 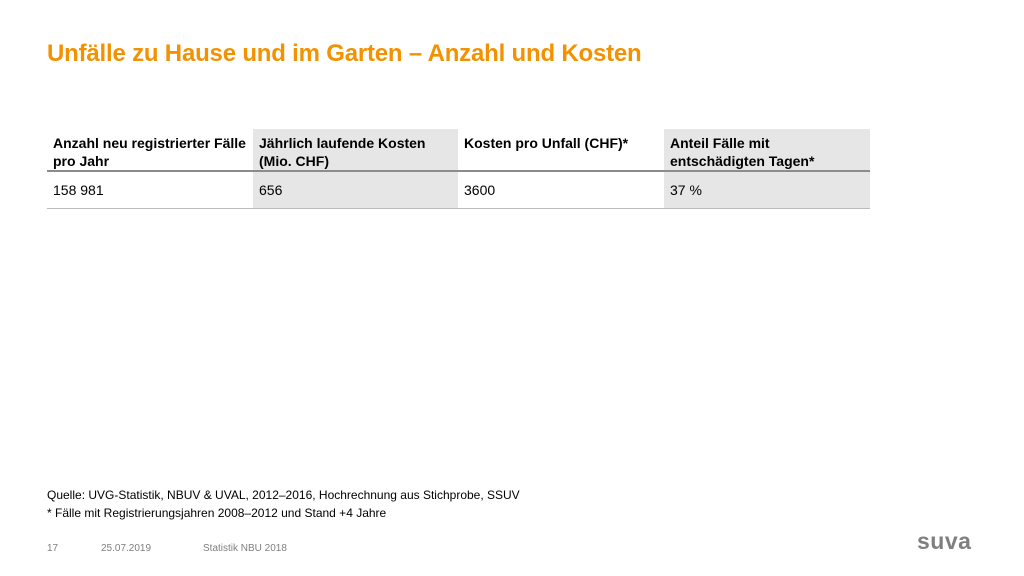 What do you see at coordinates (944, 541) in the screenshot?
I see `suva-logo: suva` at bounding box center [944, 541].